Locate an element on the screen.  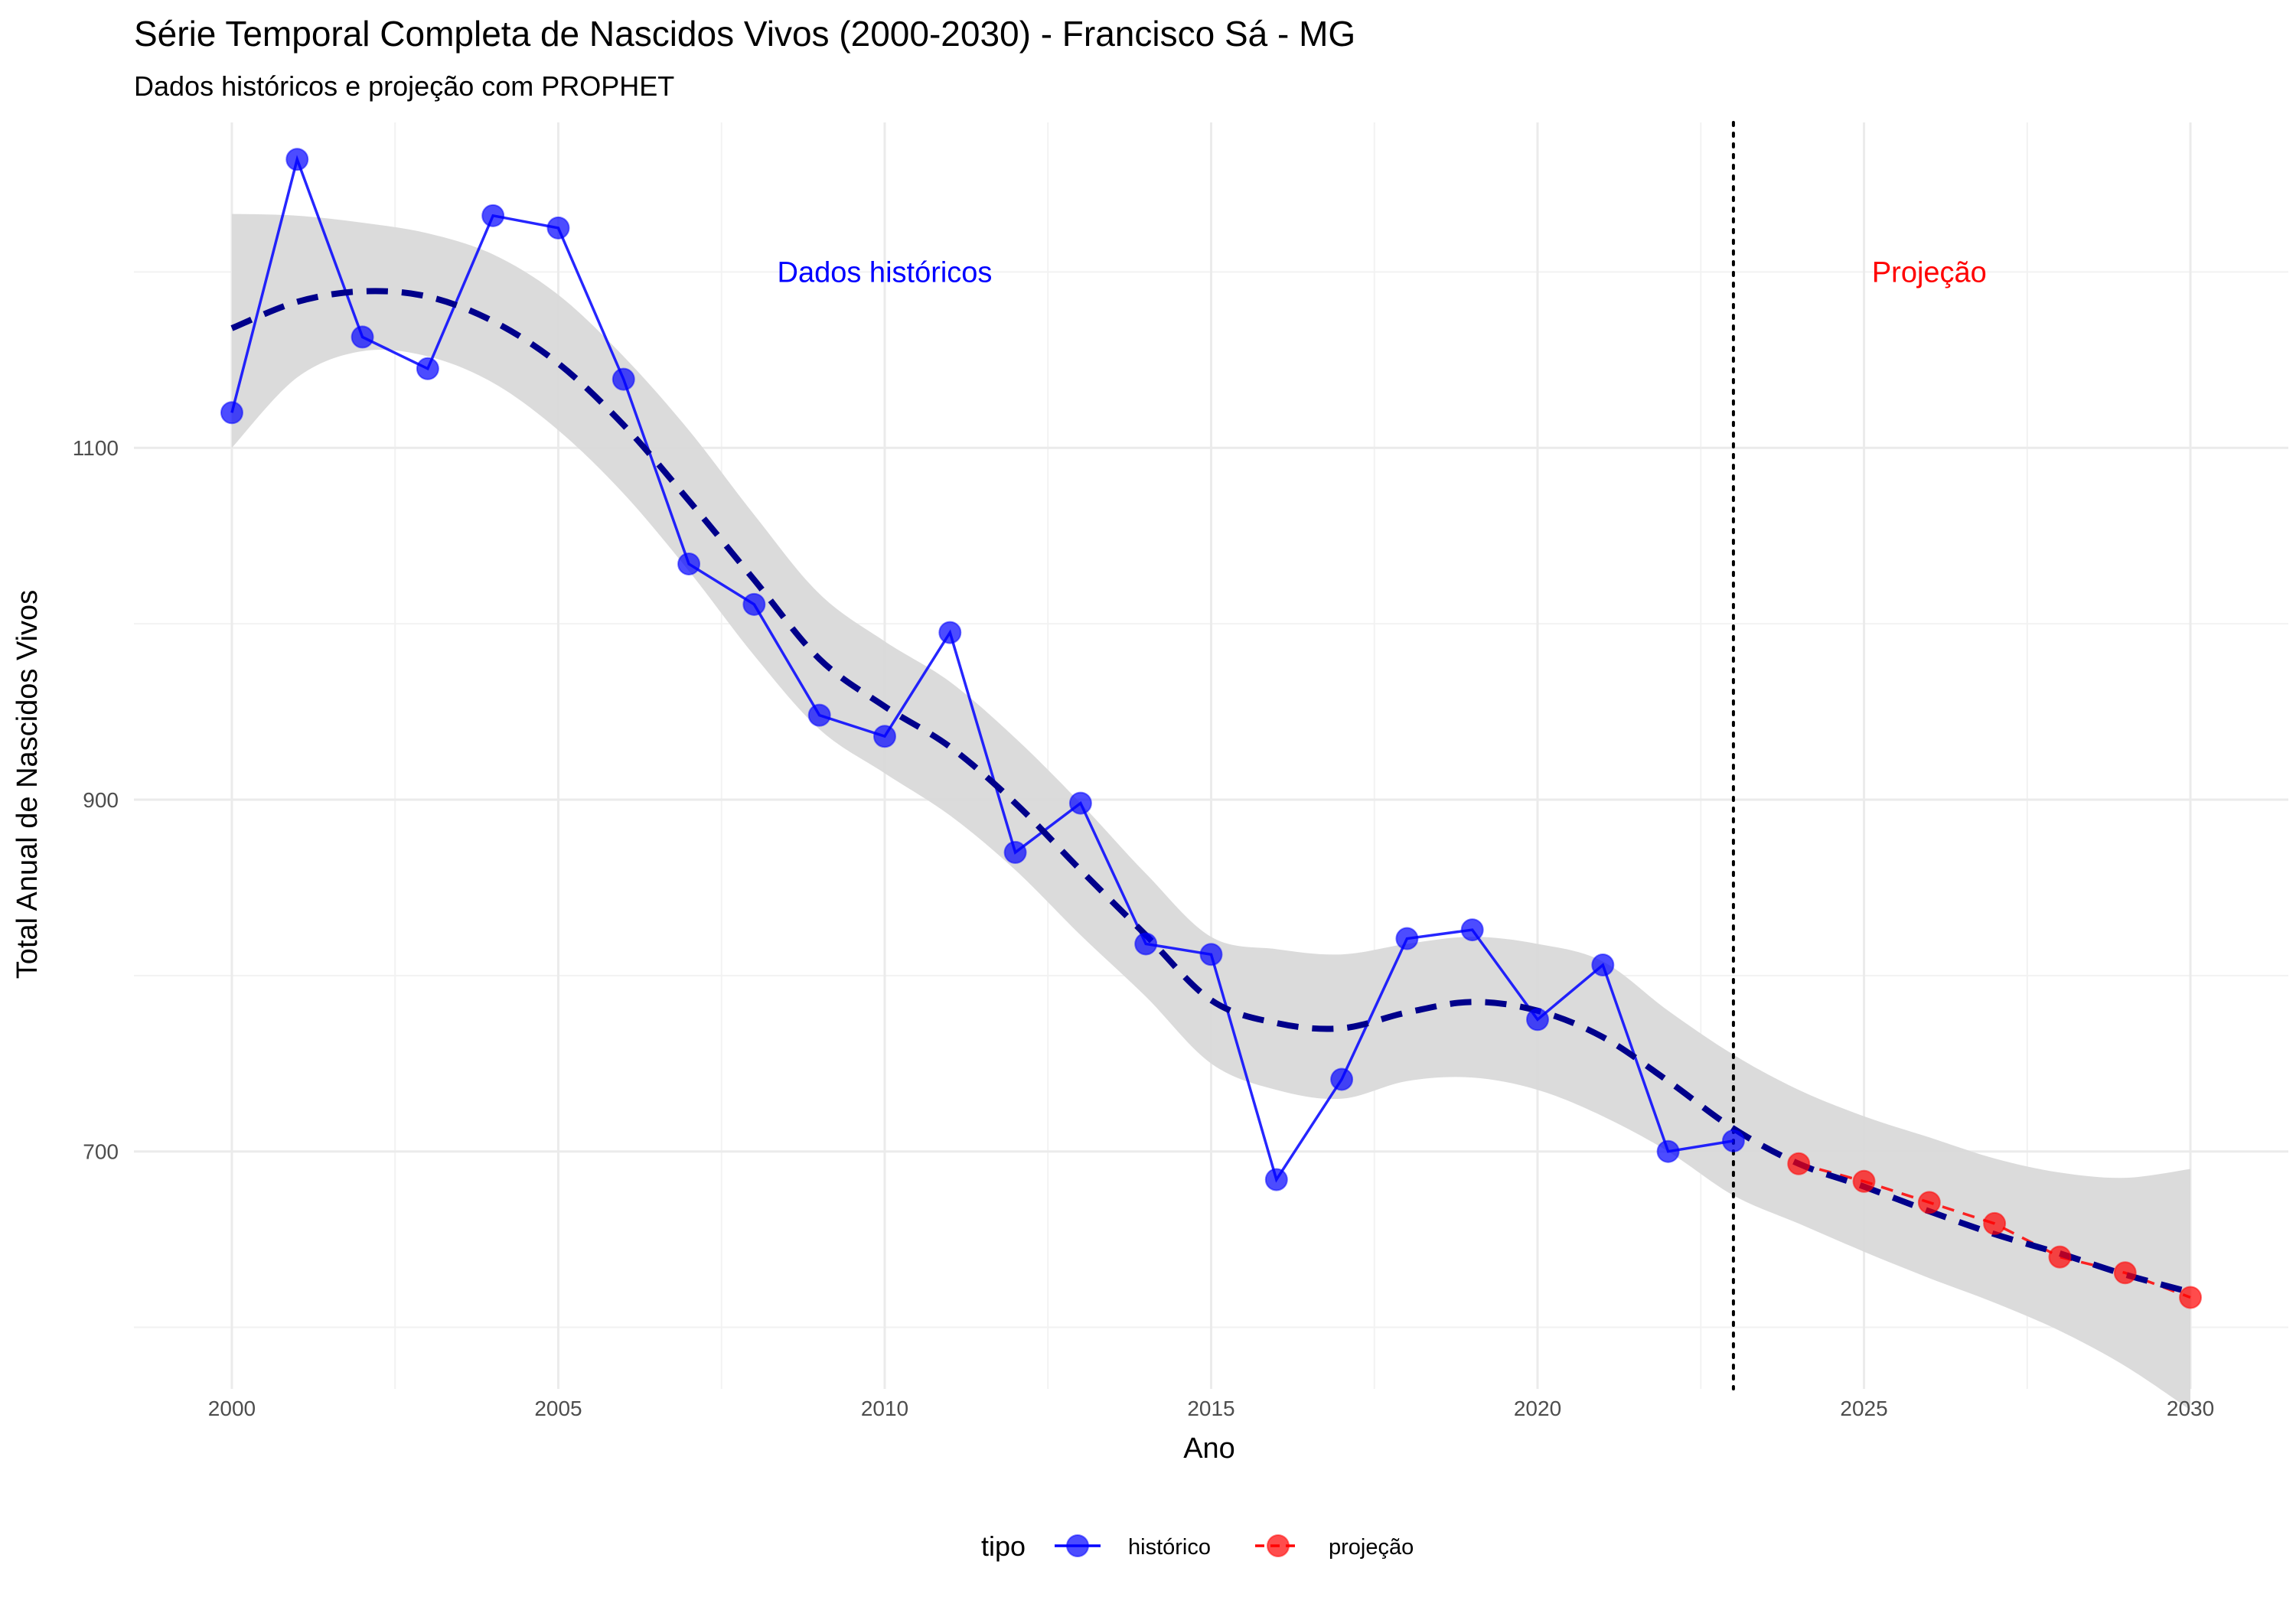
x-tick-label: 2000 is located at coordinates (232, 1408).